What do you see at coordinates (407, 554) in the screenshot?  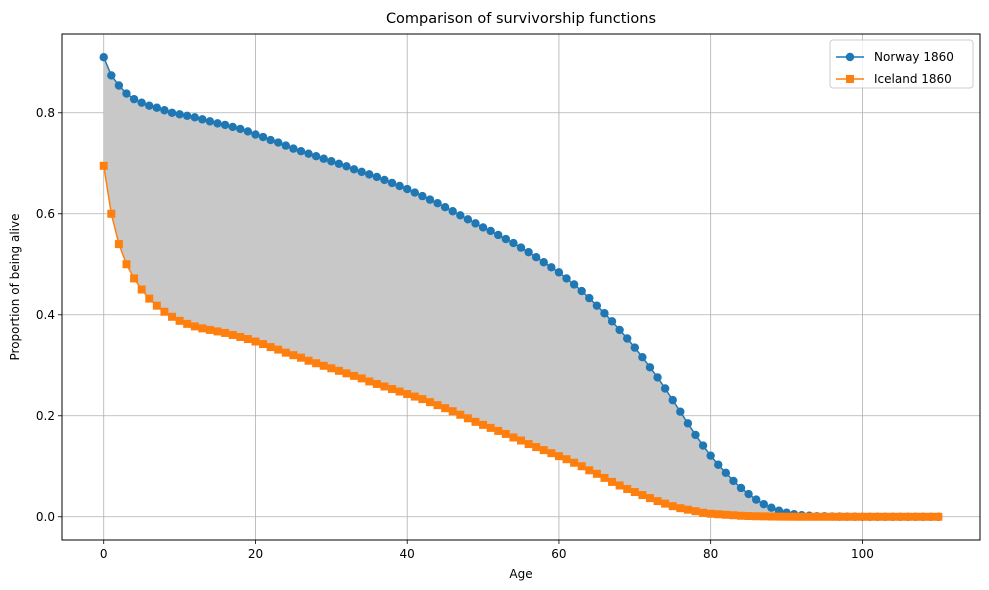 I see `x-tick-label: 40` at bounding box center [407, 554].